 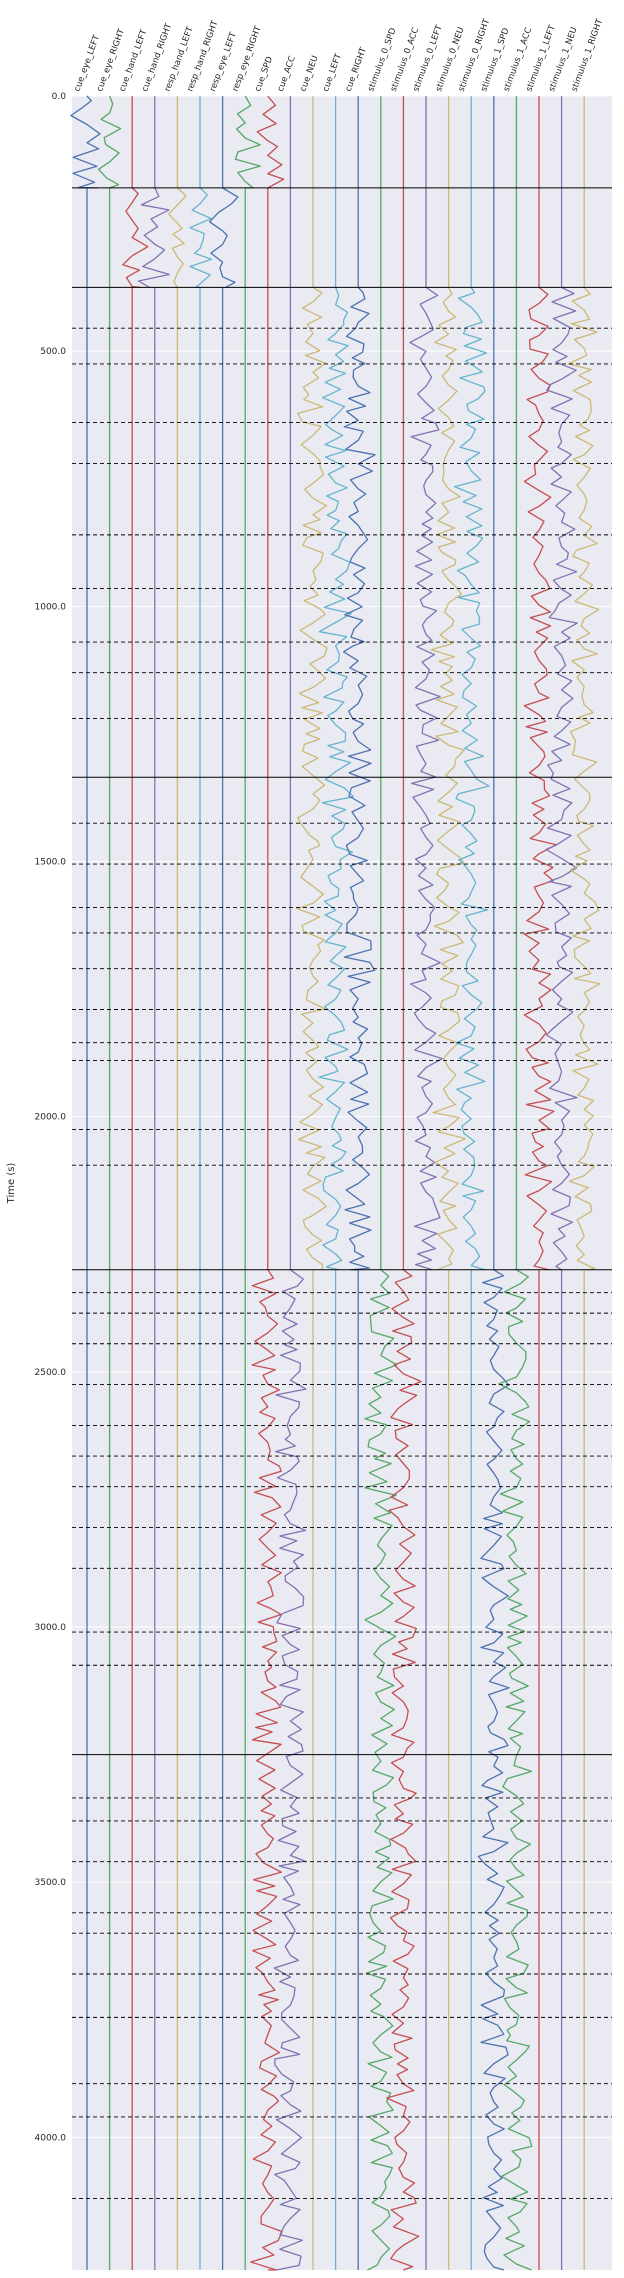 What do you see at coordinates (153, 237) in the screenshot?
I see `trace-cue-hand-right` at bounding box center [153, 237].